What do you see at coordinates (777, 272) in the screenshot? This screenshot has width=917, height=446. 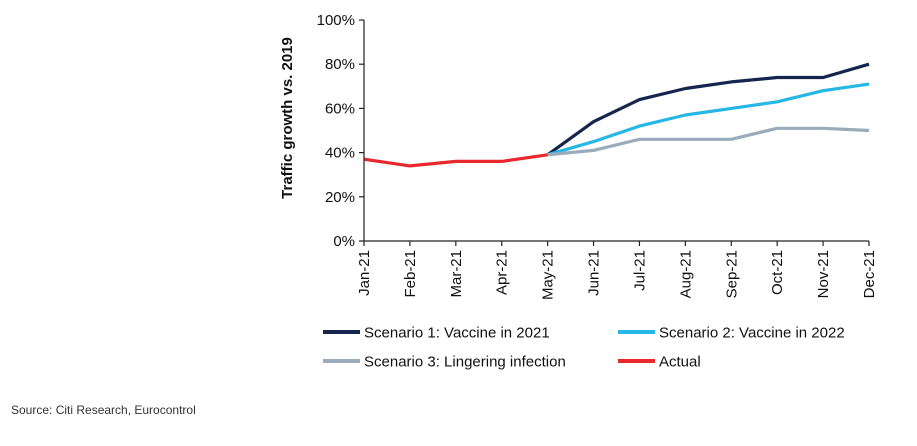 I see `x-tick-label: Oct-21` at bounding box center [777, 272].